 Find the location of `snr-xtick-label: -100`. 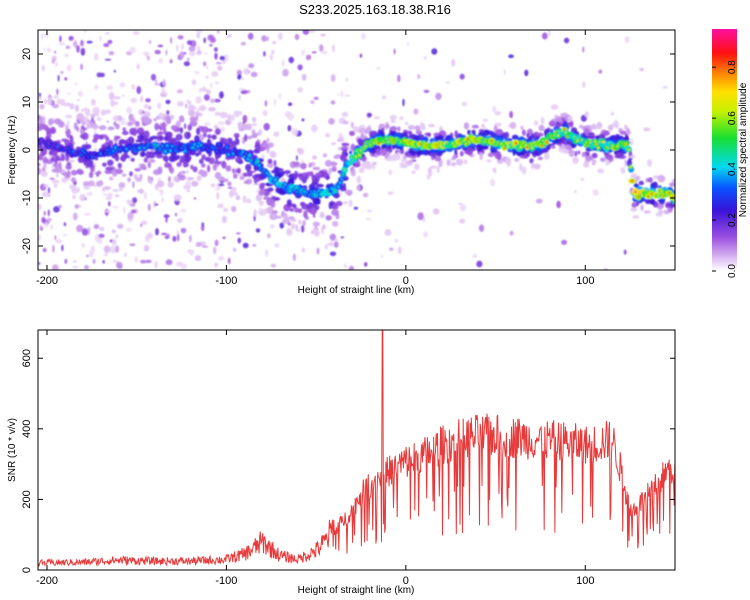

snr-xtick-label: -100 is located at coordinates (226, 581).